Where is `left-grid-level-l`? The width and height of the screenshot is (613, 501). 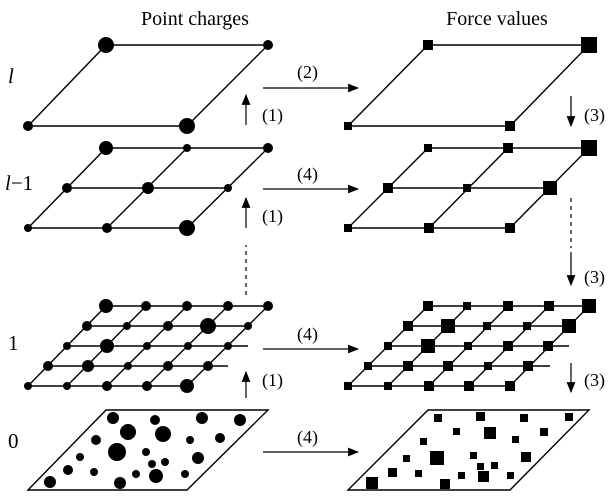
left-grid-level-l is located at coordinates (148, 85).